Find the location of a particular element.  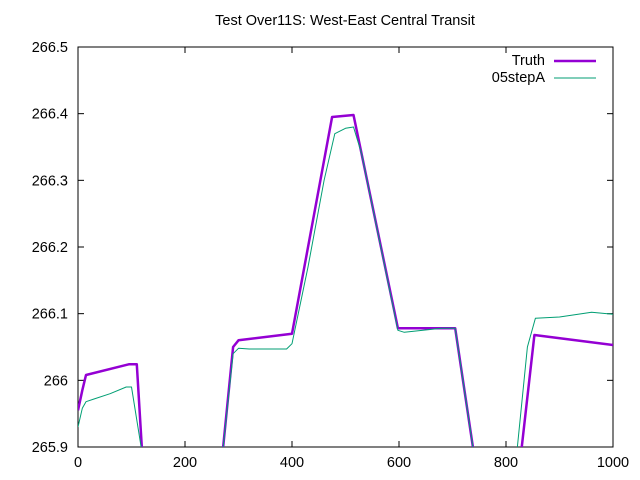

y-tick-label: 265.9 is located at coordinates (50, 448).